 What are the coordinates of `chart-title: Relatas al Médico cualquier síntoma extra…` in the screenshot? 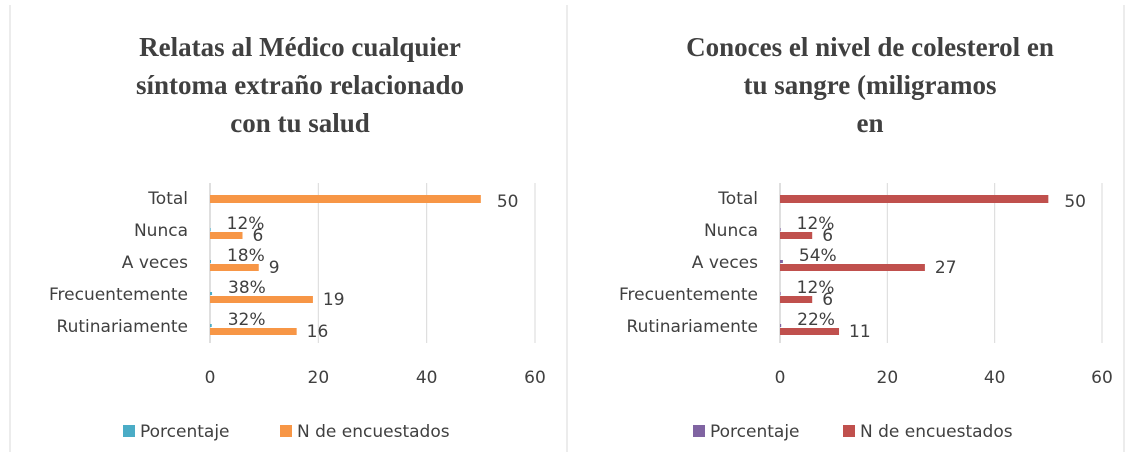 It's located at (300, 85).